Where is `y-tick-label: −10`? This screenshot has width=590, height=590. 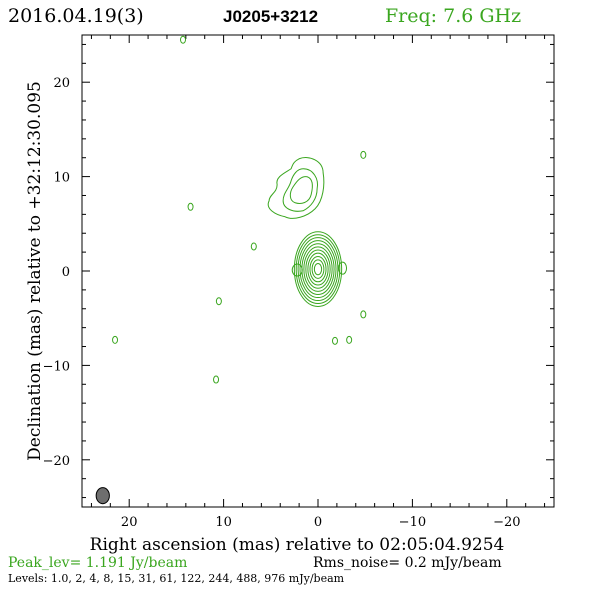
y-tick-label: −10 is located at coordinates (56, 366).